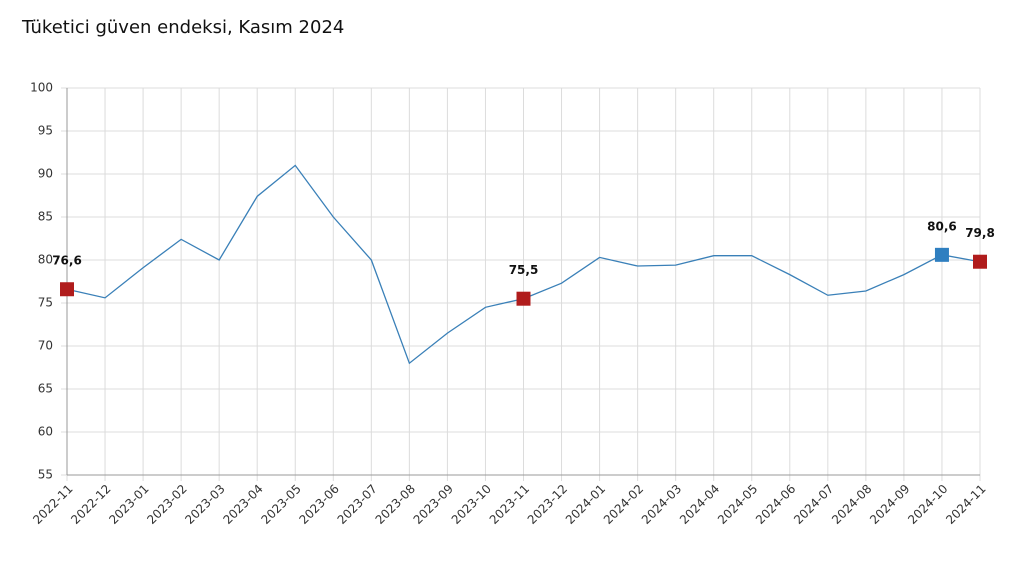 The image size is (1012, 563). I want to click on y-tick-label: 100, so click(41, 88).